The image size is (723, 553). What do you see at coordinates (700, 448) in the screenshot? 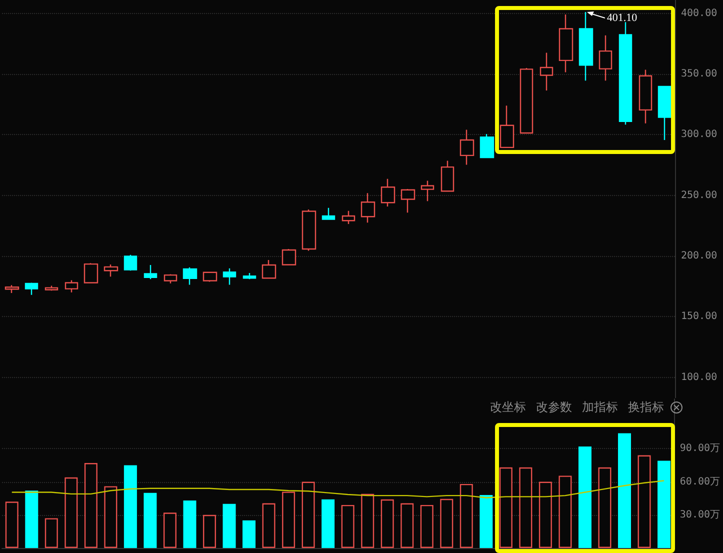
I see `y-tick-label: 90.00万` at bounding box center [700, 448].